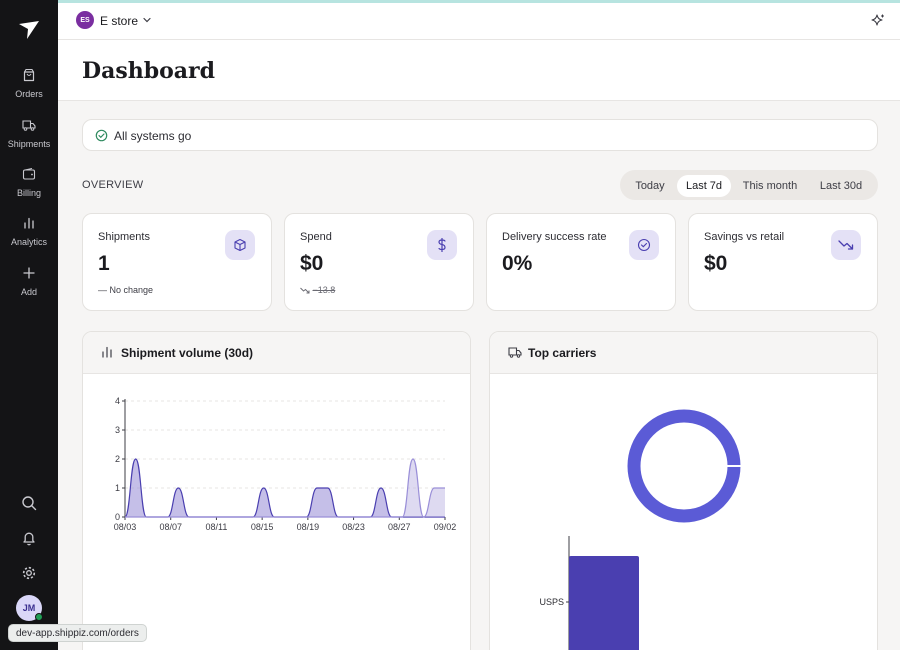  Describe the element at coordinates (29, 75) in the screenshot. I see `bag-icon` at that location.